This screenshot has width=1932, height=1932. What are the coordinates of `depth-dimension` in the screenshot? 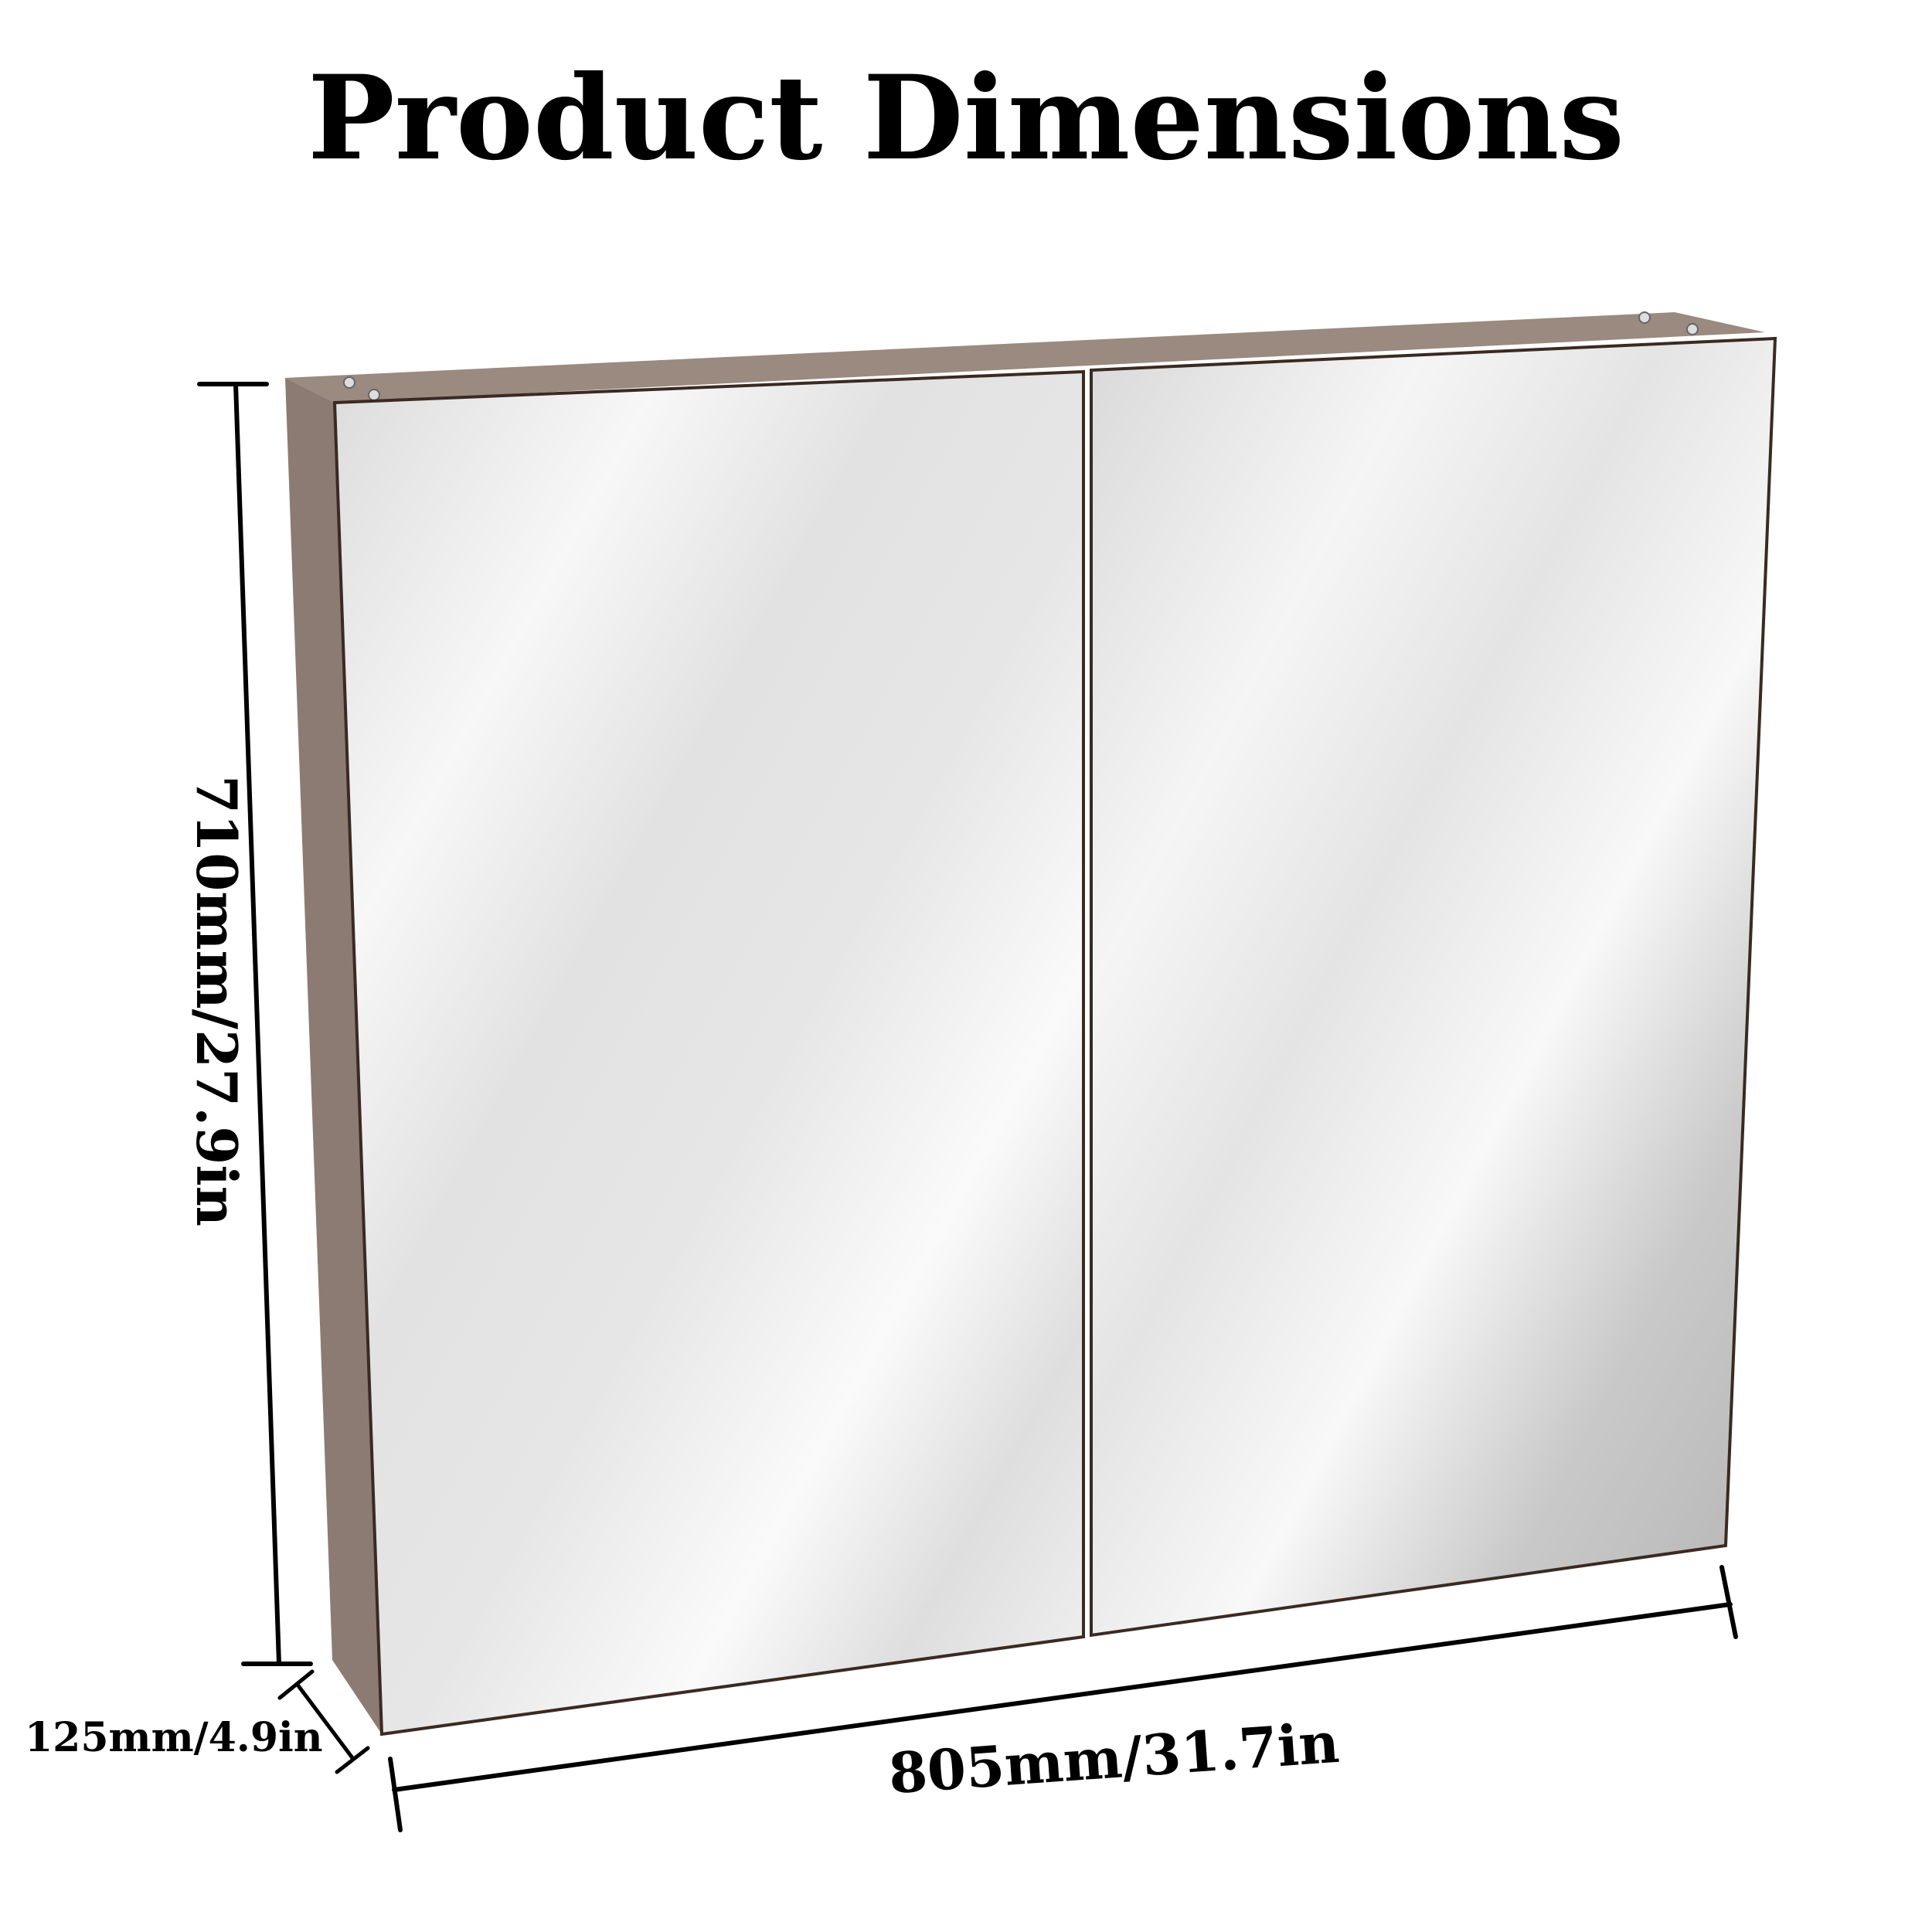 It's located at (323, 1722).